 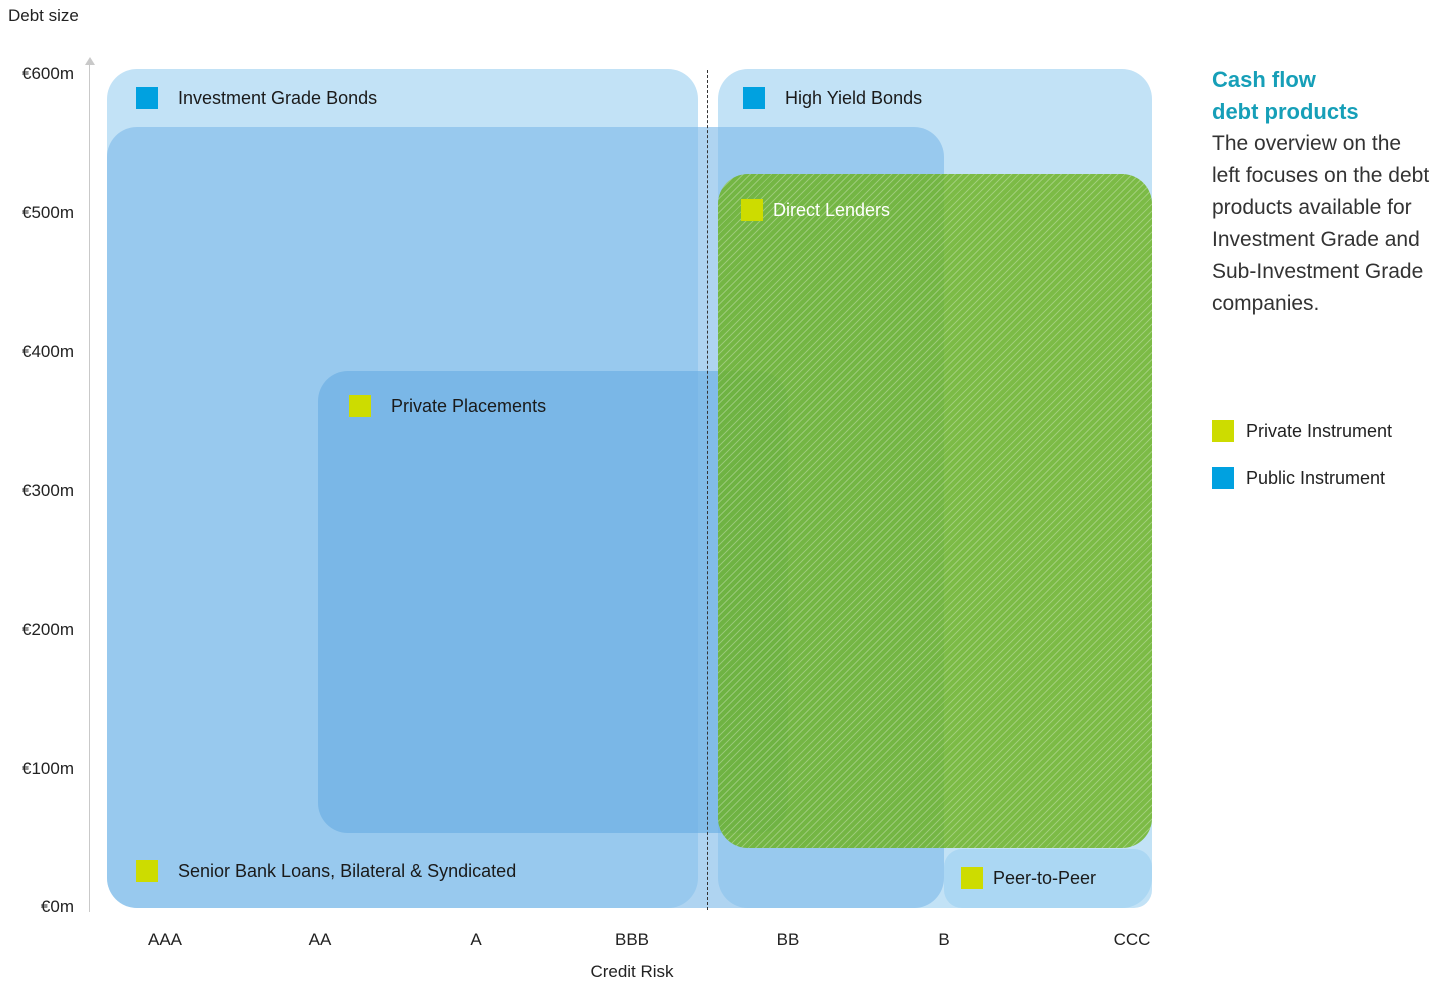 What do you see at coordinates (43, 15) in the screenshot?
I see `y-axis-title: Debt size` at bounding box center [43, 15].